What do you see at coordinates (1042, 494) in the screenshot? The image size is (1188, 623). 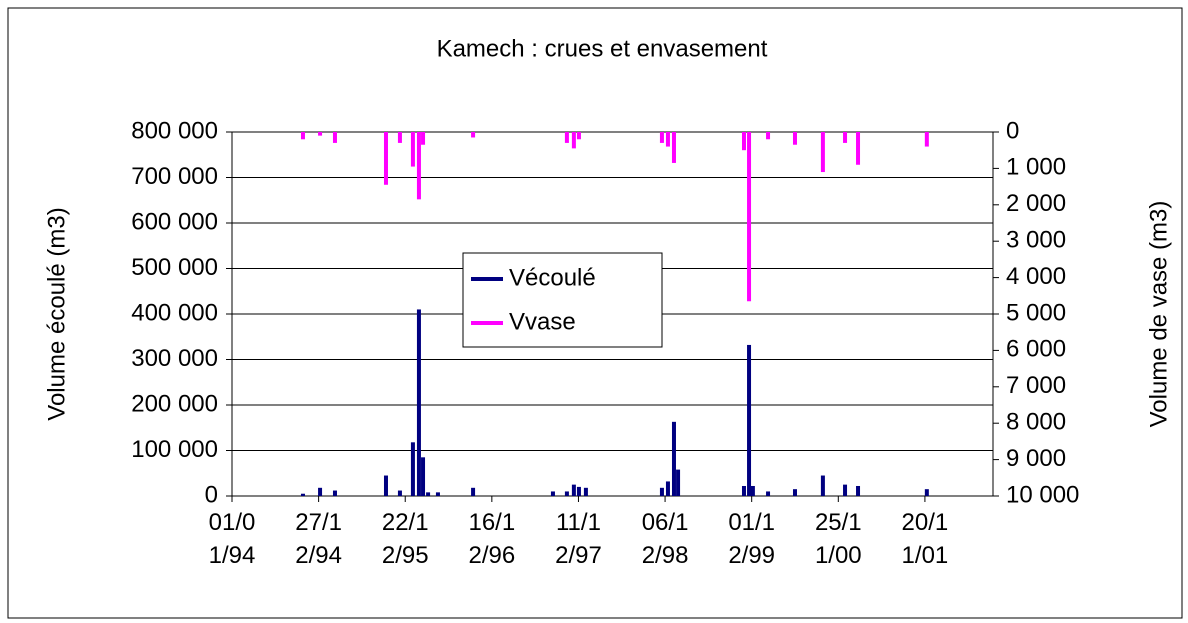 I see `y2-tick-label: 10 000` at bounding box center [1042, 494].